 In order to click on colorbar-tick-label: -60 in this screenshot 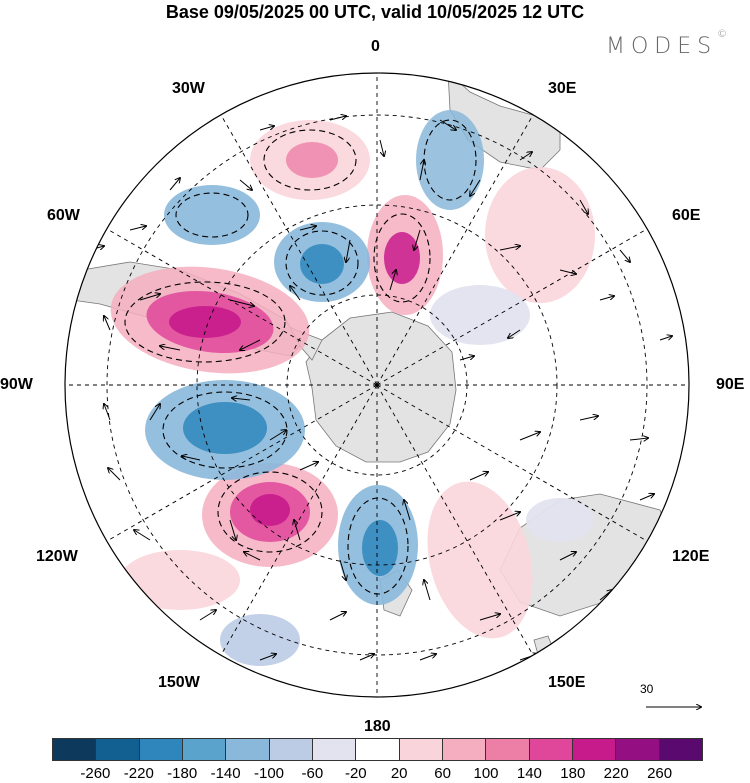, I will do `click(312, 773)`.